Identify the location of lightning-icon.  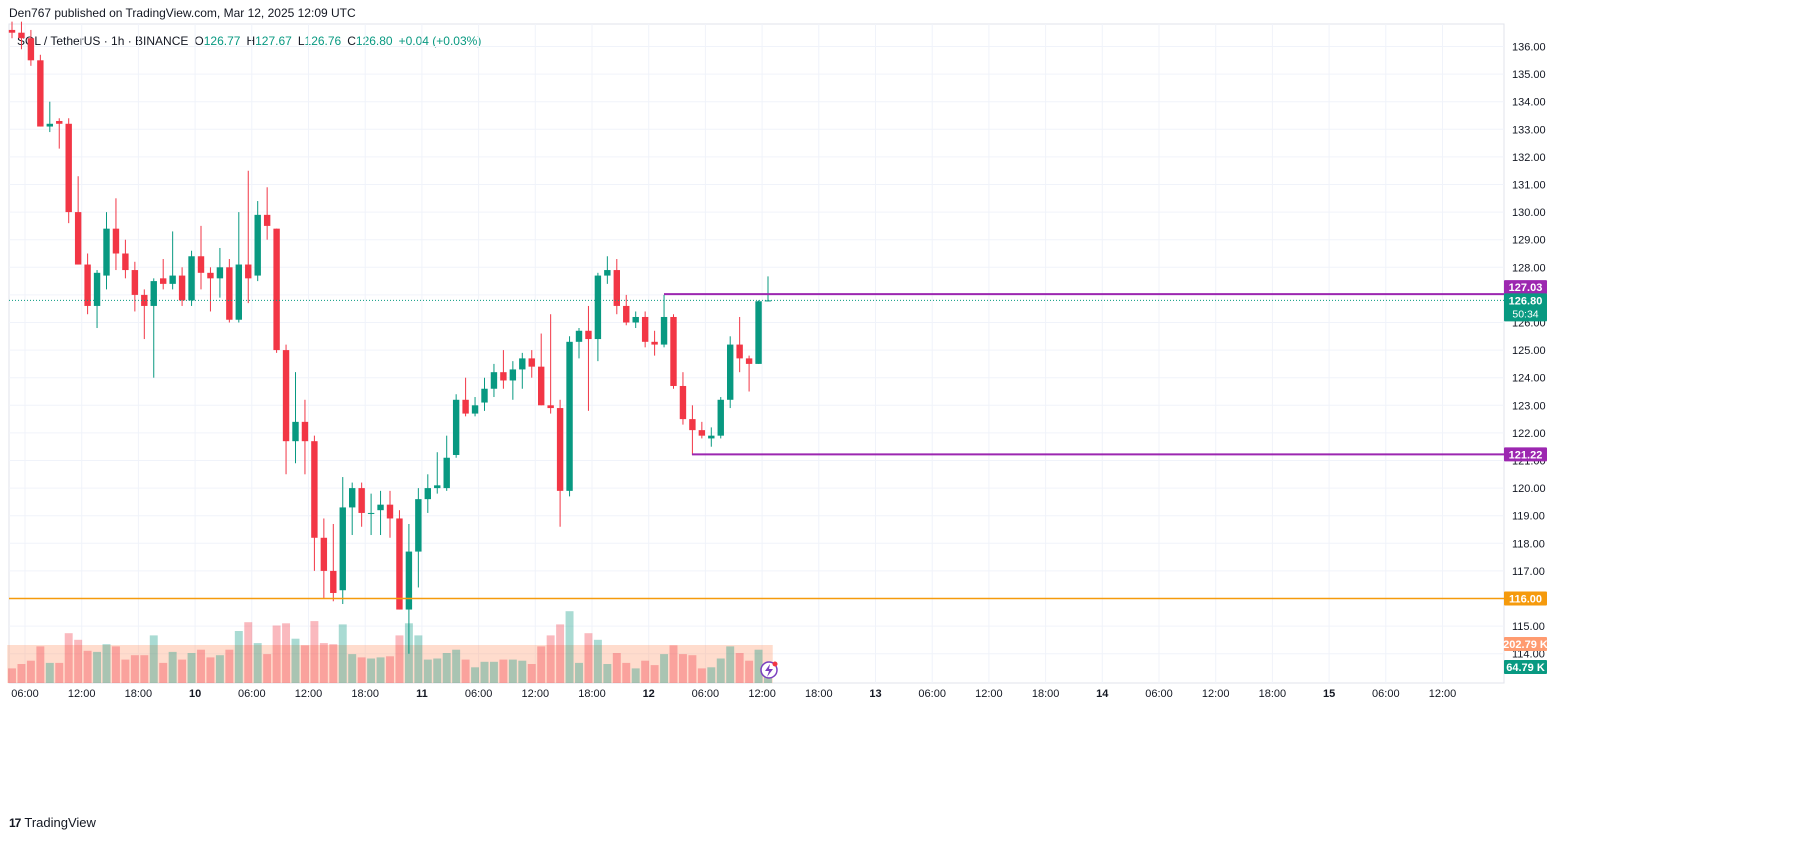
(769, 670).